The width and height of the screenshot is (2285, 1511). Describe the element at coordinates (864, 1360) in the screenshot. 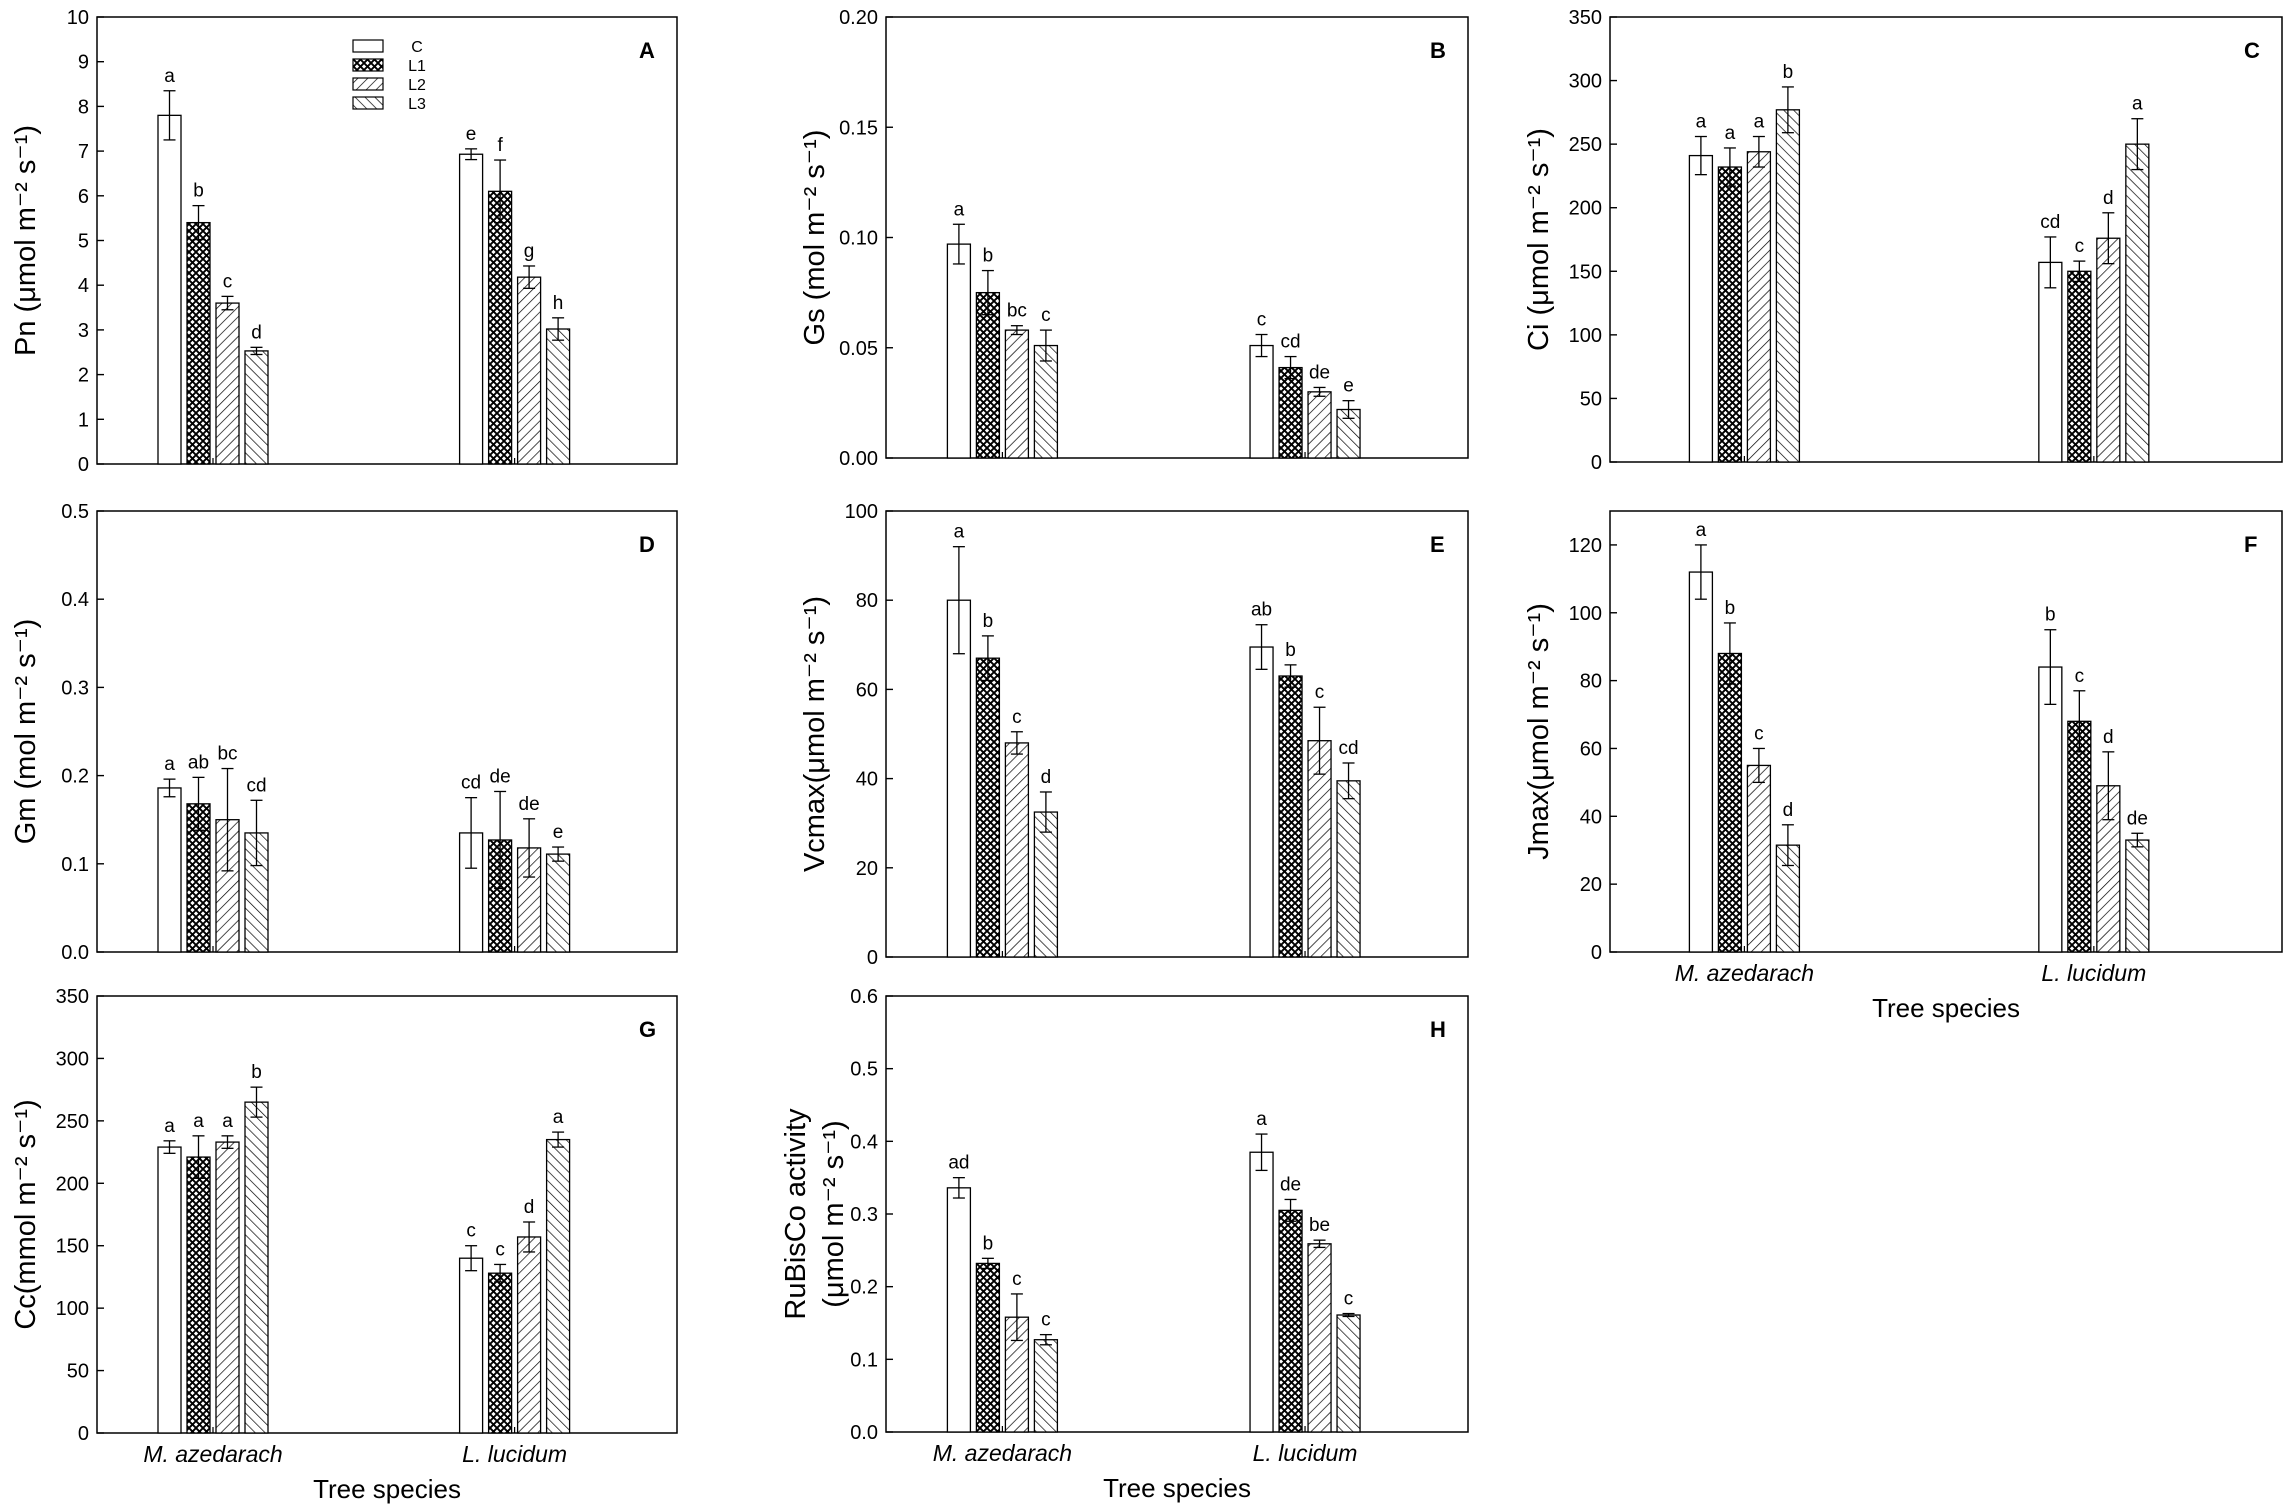

I see `y-tick-label: 0.1` at that location.